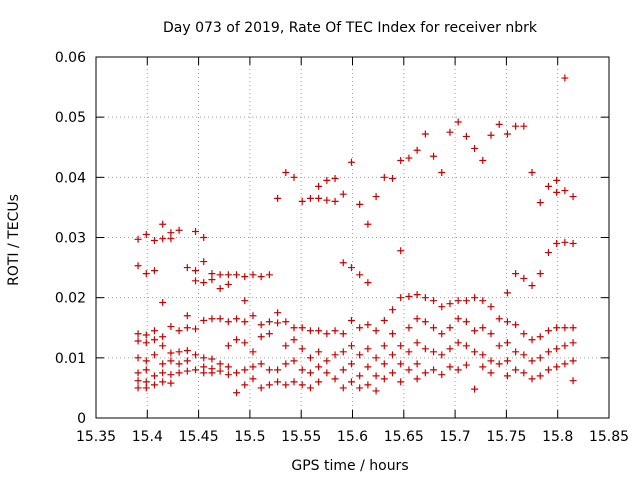 This screenshot has height=480, width=640. I want to click on x-tick-label: 15.85, so click(609, 437).